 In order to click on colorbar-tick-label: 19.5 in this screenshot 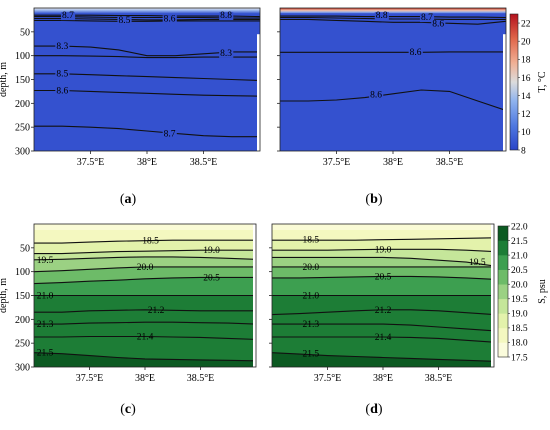, I will do `click(519, 300)`.